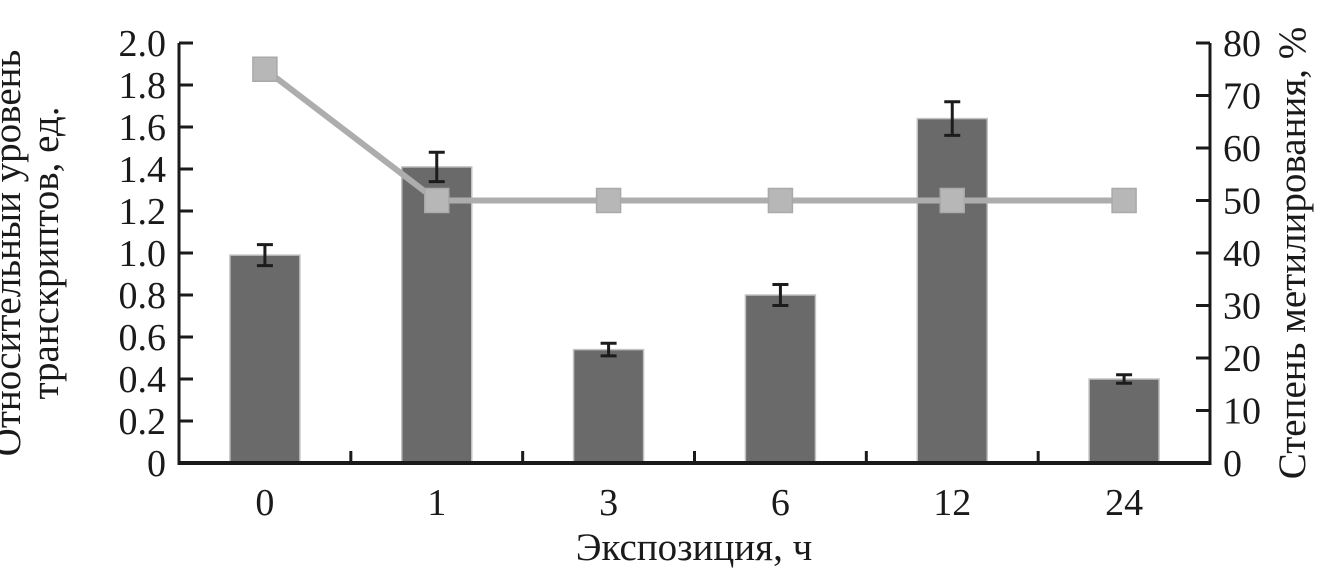  Describe the element at coordinates (143, 338) in the screenshot. I see `left-tick-label: 0.6` at that location.